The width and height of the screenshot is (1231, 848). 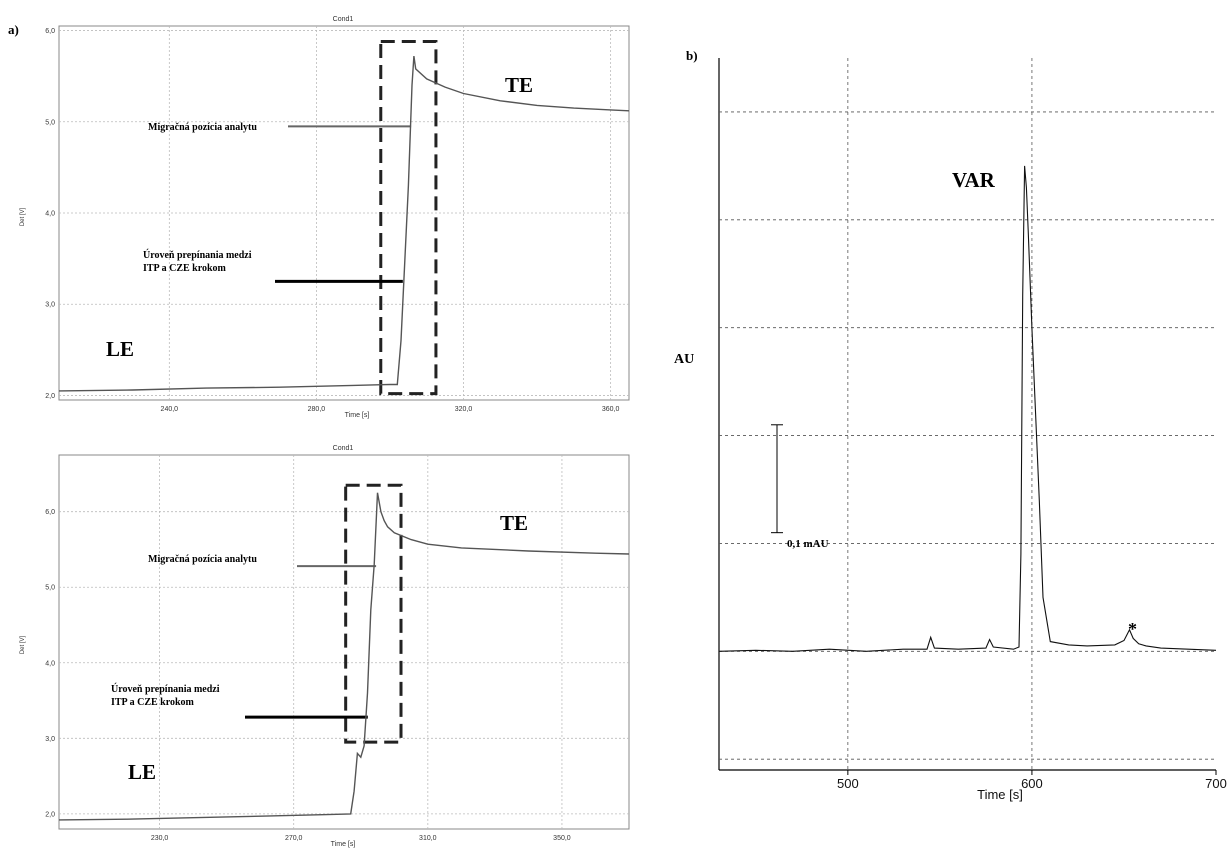 What do you see at coordinates (808, 544) in the screenshot?
I see `scale-bar-label: 0,1 mAU` at bounding box center [808, 544].